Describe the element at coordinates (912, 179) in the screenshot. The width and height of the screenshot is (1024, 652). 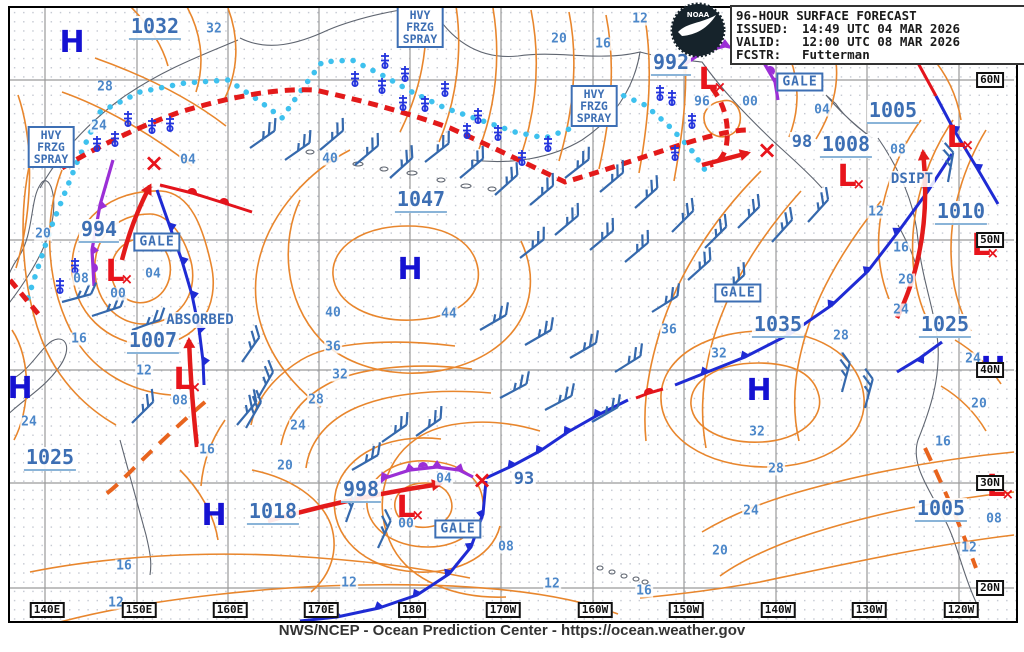
I see `dsipt-note: DSIPT` at that location.